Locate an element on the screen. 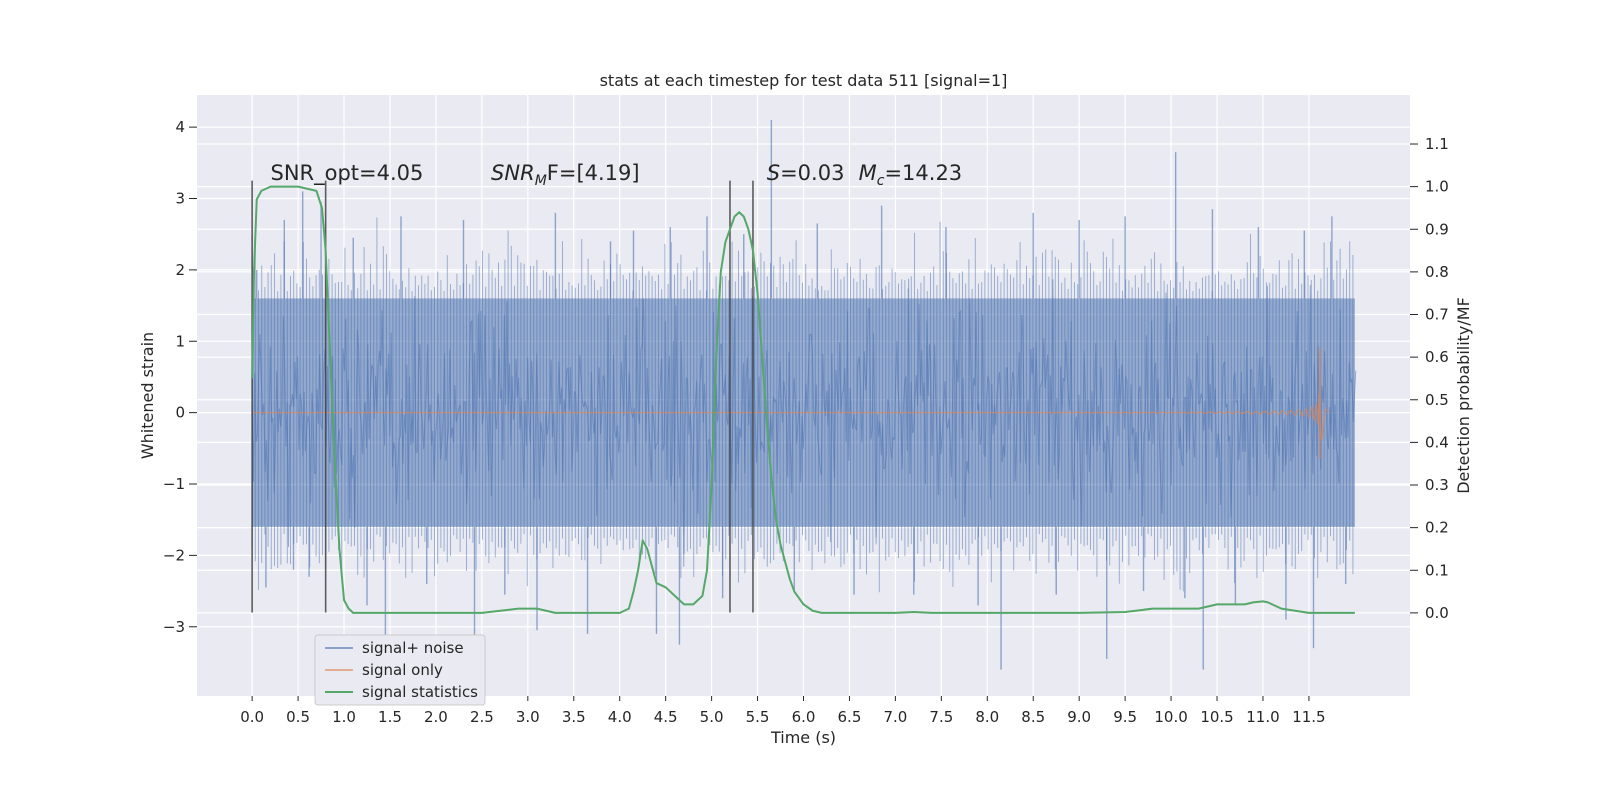  annotation-s: S=0.03 is located at coordinates (806, 173).